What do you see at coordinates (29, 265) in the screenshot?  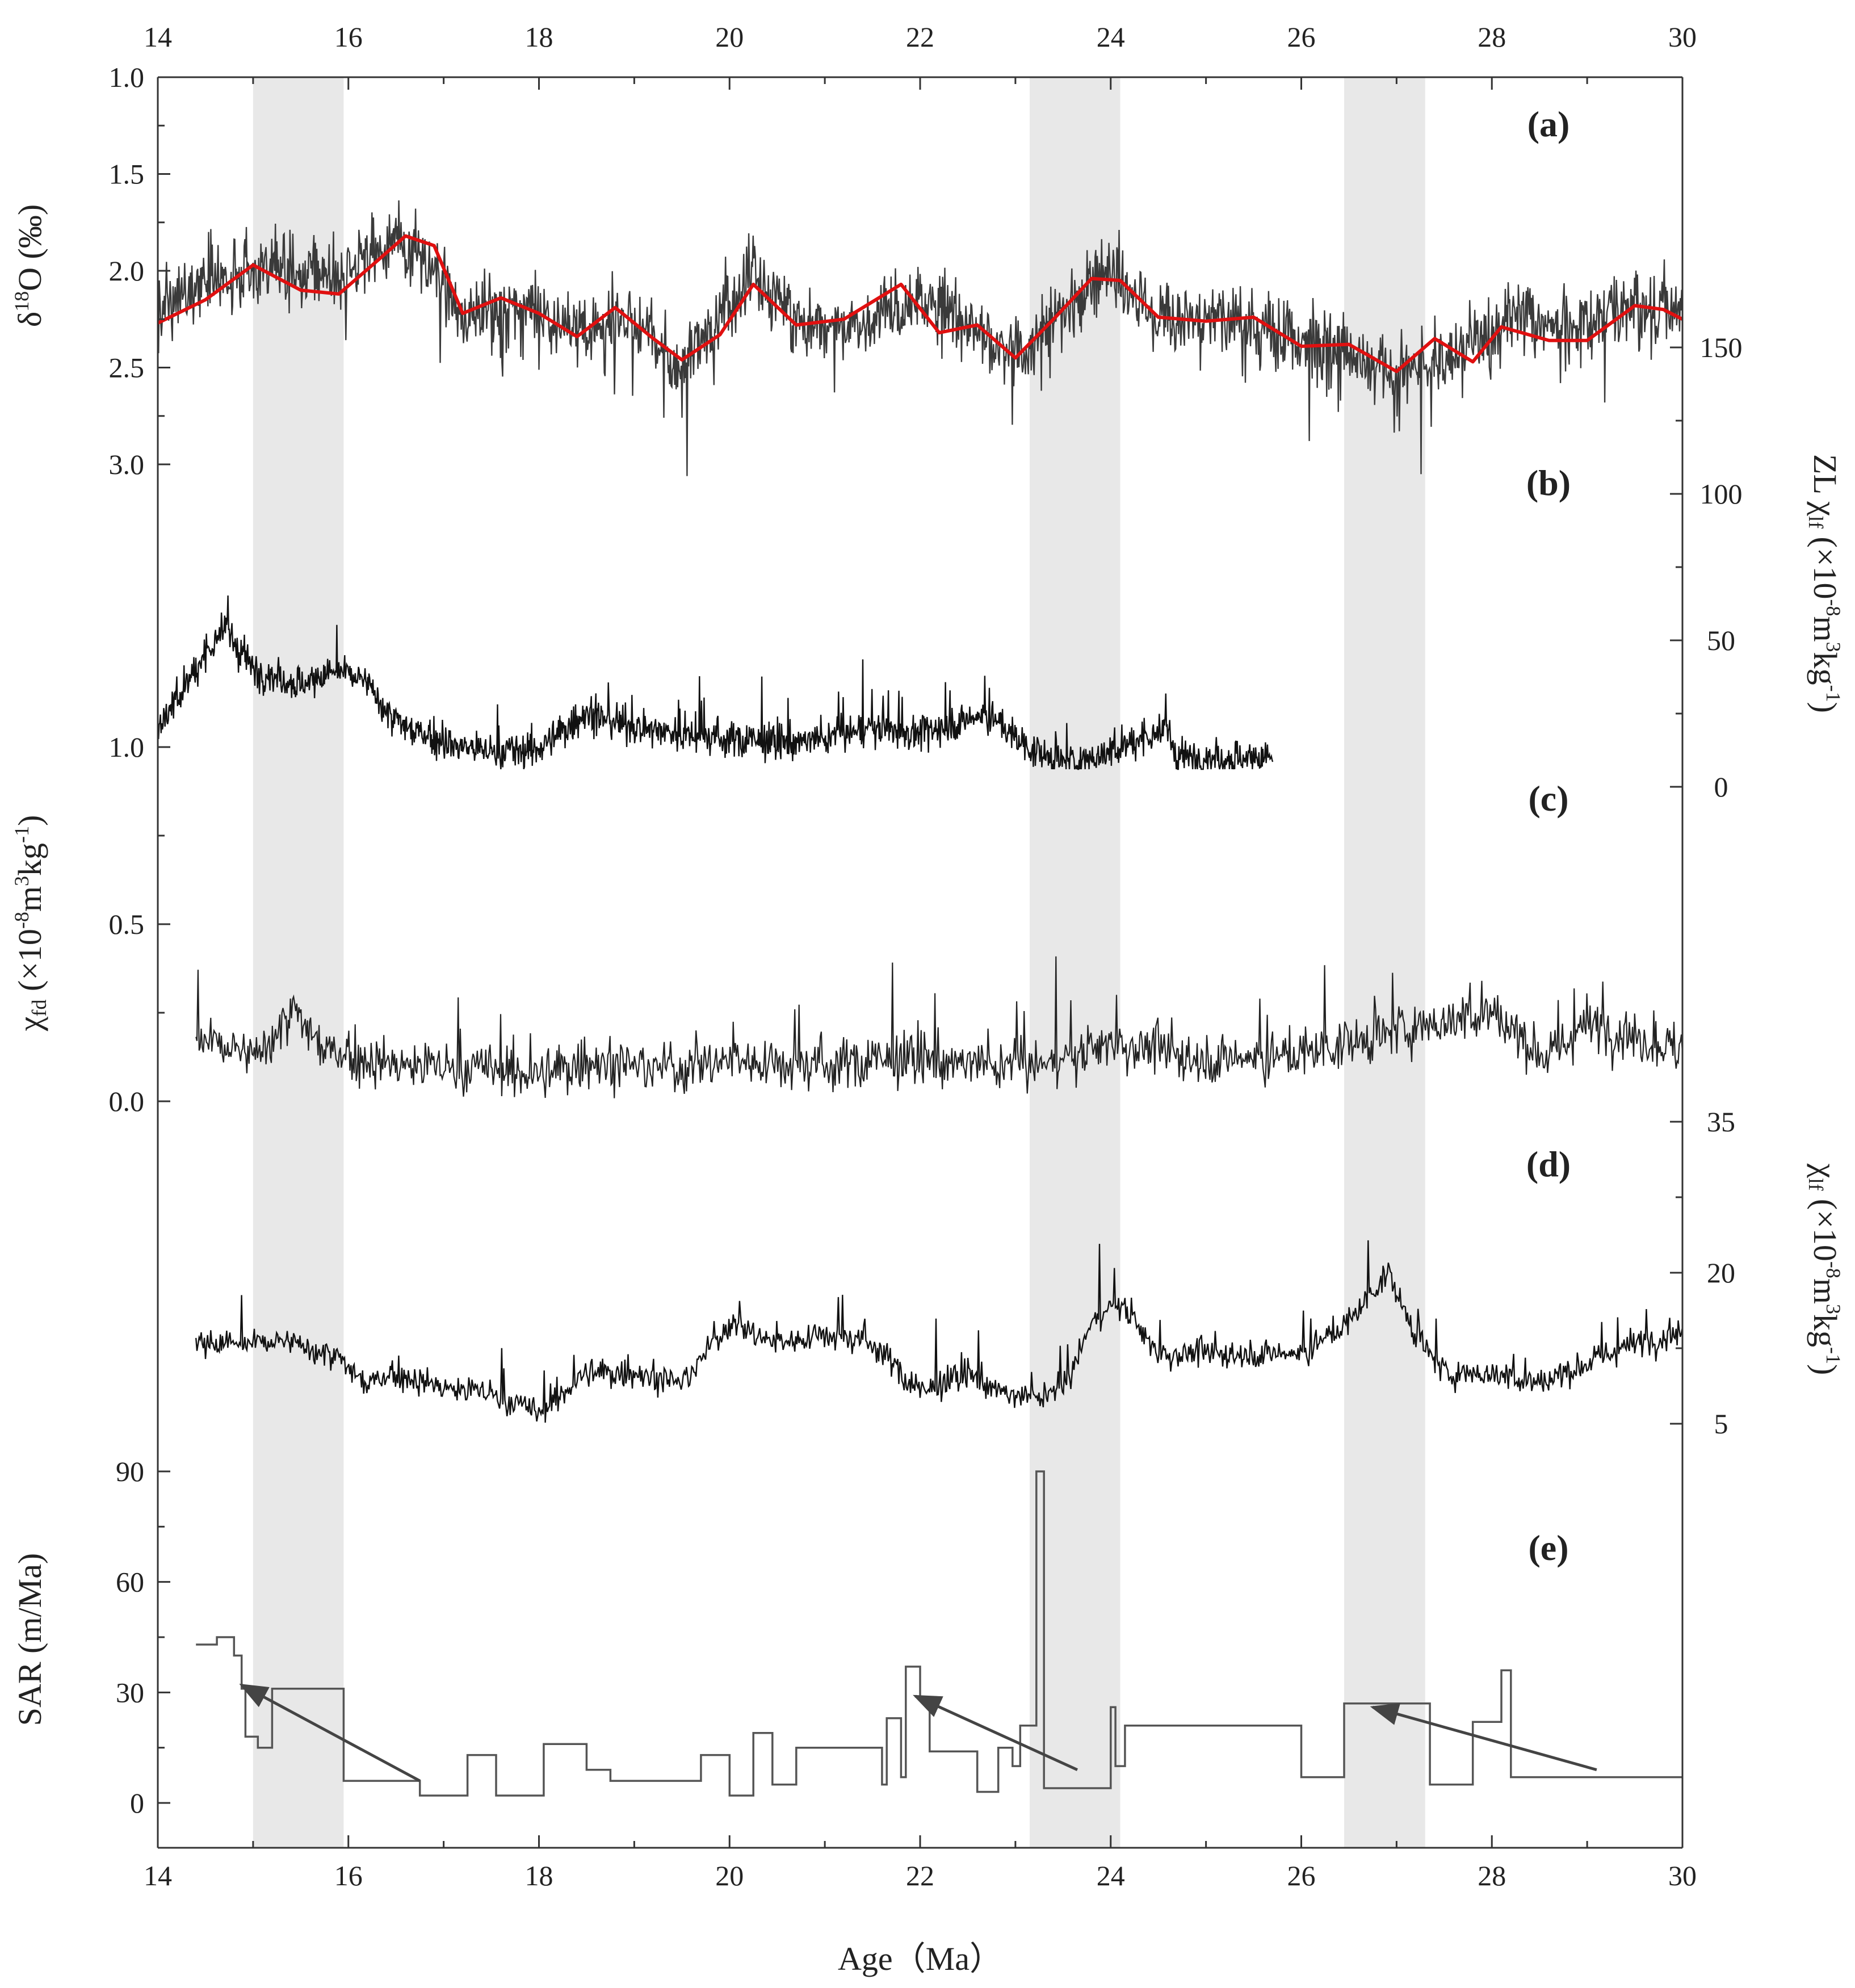 I see `y-axis-title-a: δ18O (‰)` at bounding box center [29, 265].